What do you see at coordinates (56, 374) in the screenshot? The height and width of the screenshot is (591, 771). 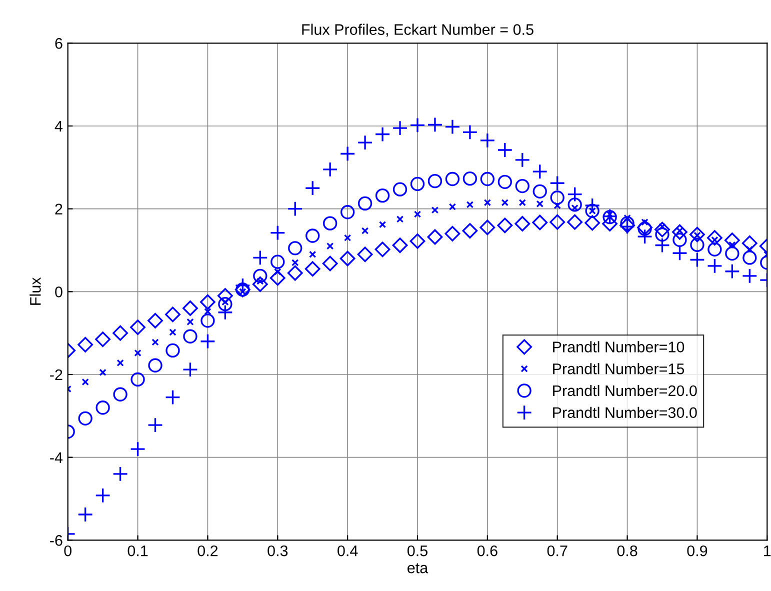 I see `y-tick-label: -2` at bounding box center [56, 374].